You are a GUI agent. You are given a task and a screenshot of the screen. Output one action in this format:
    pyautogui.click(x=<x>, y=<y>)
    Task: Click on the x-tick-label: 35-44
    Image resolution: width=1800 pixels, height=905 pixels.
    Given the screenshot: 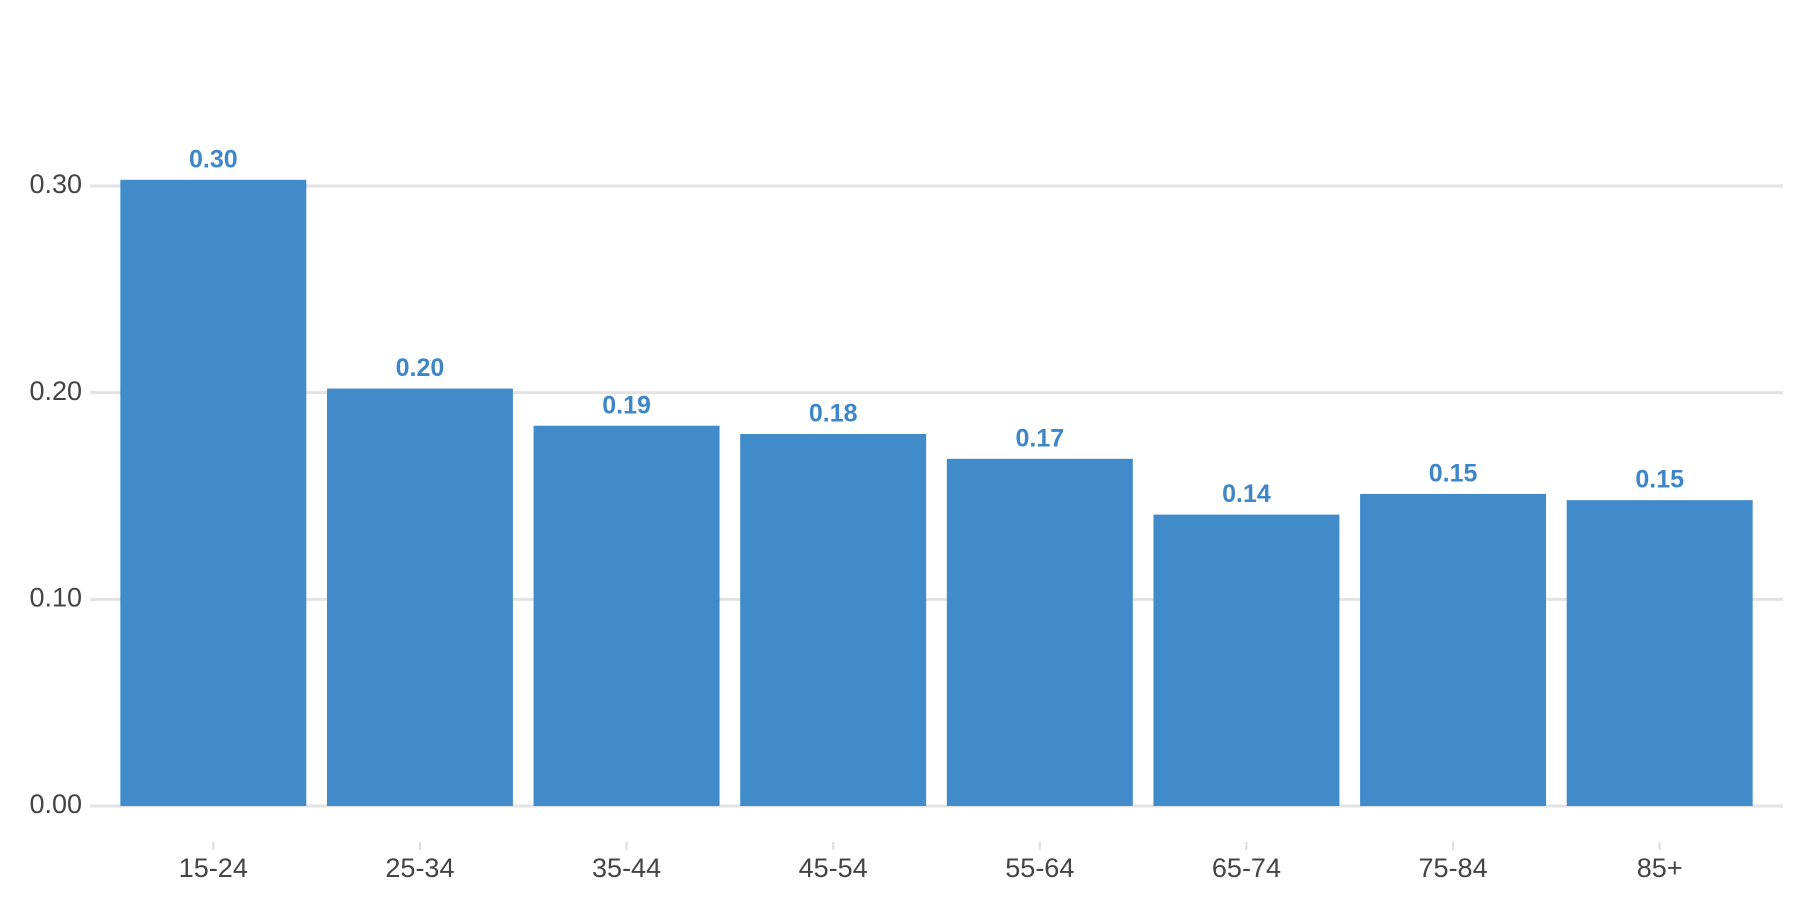 What is the action you would take?
    pyautogui.click(x=626, y=868)
    